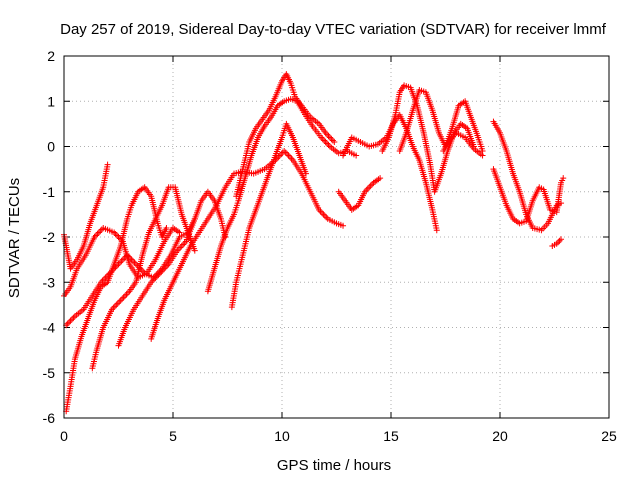 The height and width of the screenshot is (480, 640). I want to click on series-arc4, so click(116, 299).